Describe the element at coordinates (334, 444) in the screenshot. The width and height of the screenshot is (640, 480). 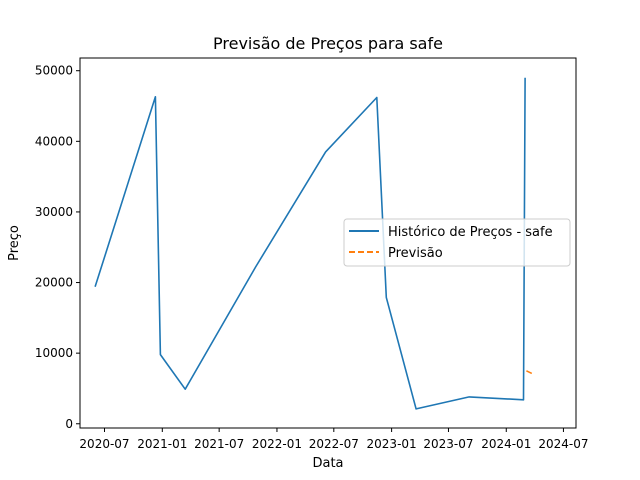
I see `x-tick-label: 2022-07` at that location.